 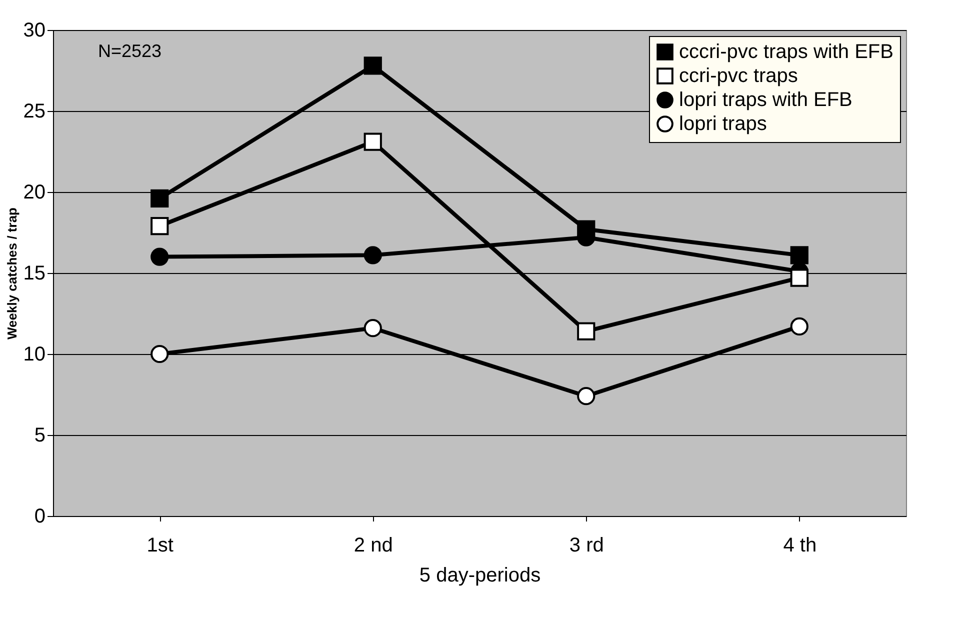 What do you see at coordinates (40, 517) in the screenshot?
I see `y-tick-label: 0` at bounding box center [40, 517].